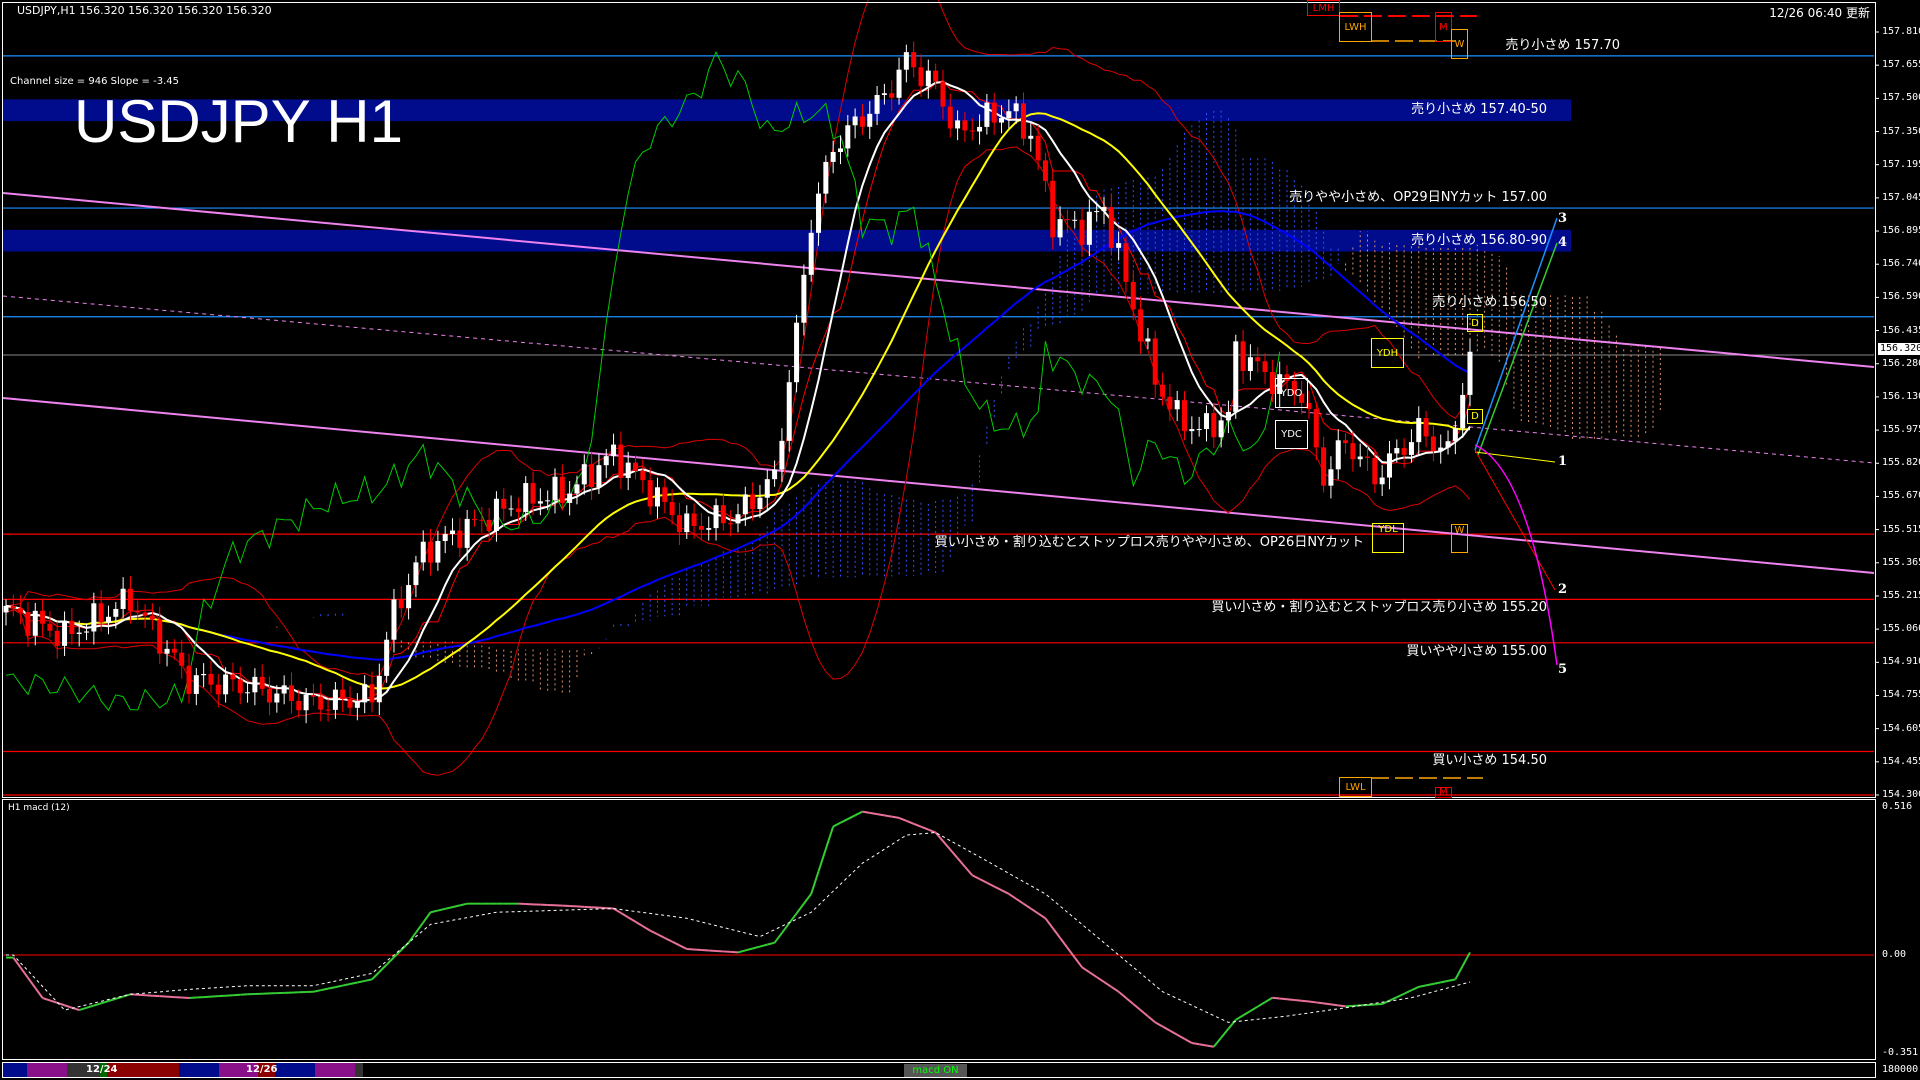  Describe the element at coordinates (1901, 496) in the screenshot. I see `price-tick-label: 155.670` at that location.